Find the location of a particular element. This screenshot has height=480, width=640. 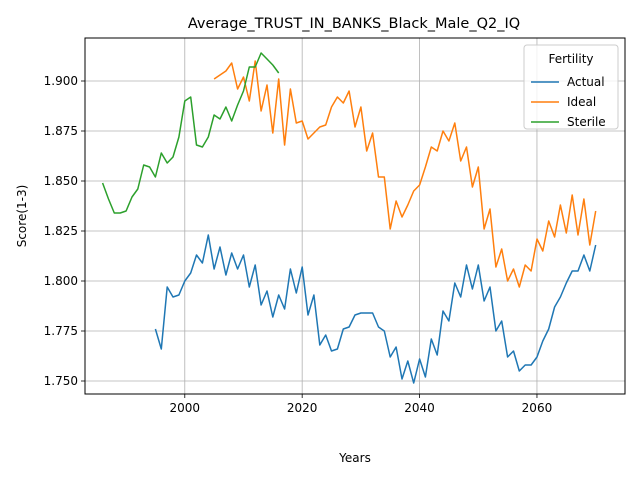

x-axis: 2000 2020 2040 2060 is located at coordinates (361, 404).